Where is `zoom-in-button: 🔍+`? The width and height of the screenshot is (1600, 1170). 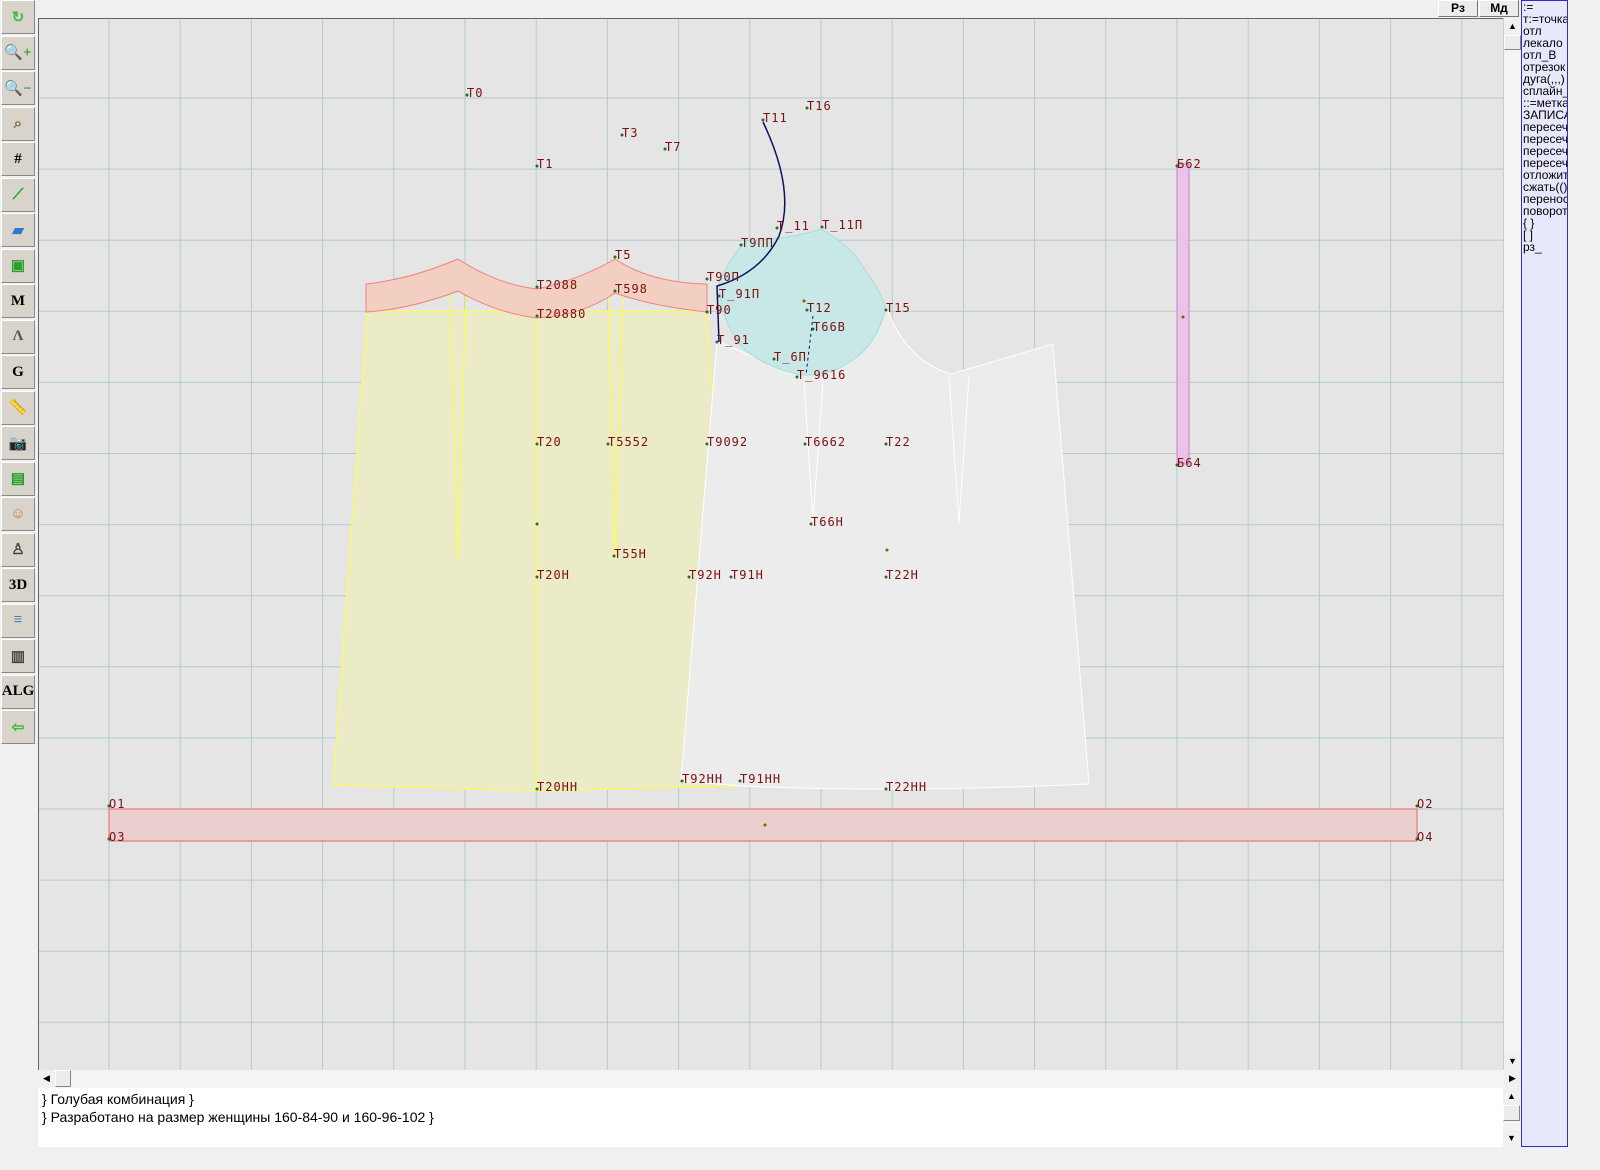
zoom-in-button: 🔍+ is located at coordinates (18, 52).